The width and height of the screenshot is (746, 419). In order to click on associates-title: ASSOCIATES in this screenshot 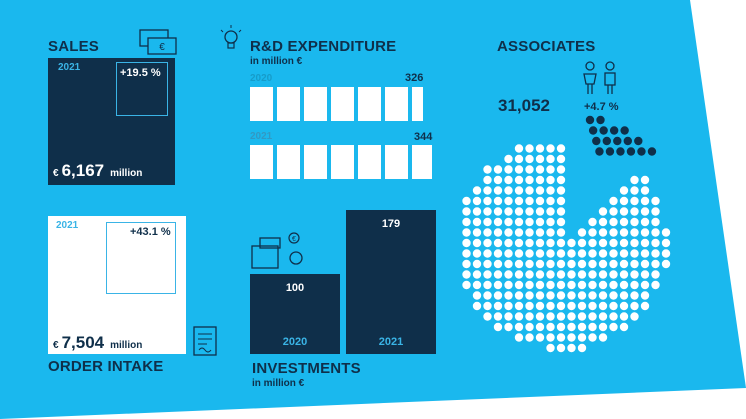, I will do `click(546, 46)`.